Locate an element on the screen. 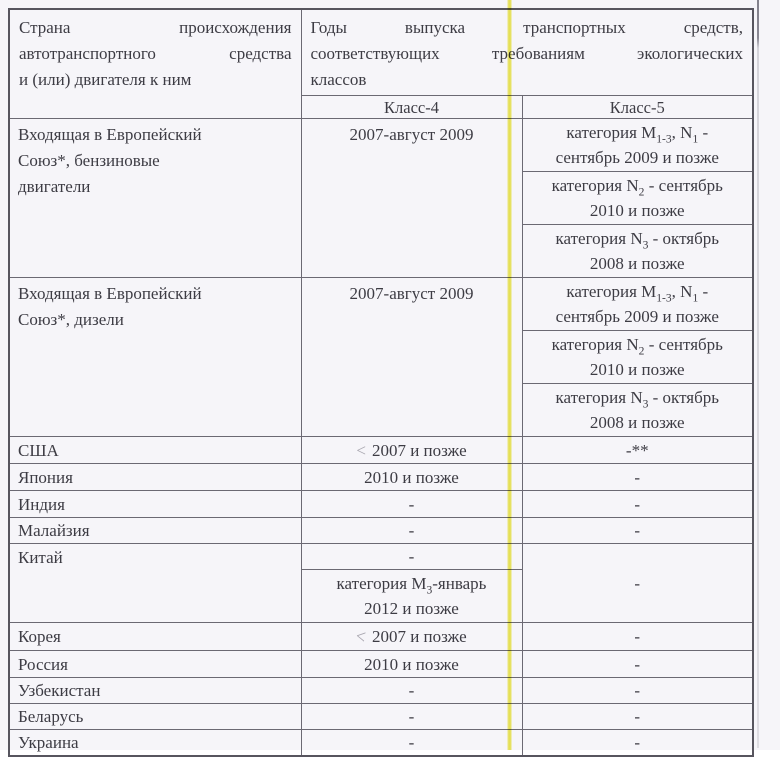  cell-class4-russia: 2010 и позже is located at coordinates (411, 664).